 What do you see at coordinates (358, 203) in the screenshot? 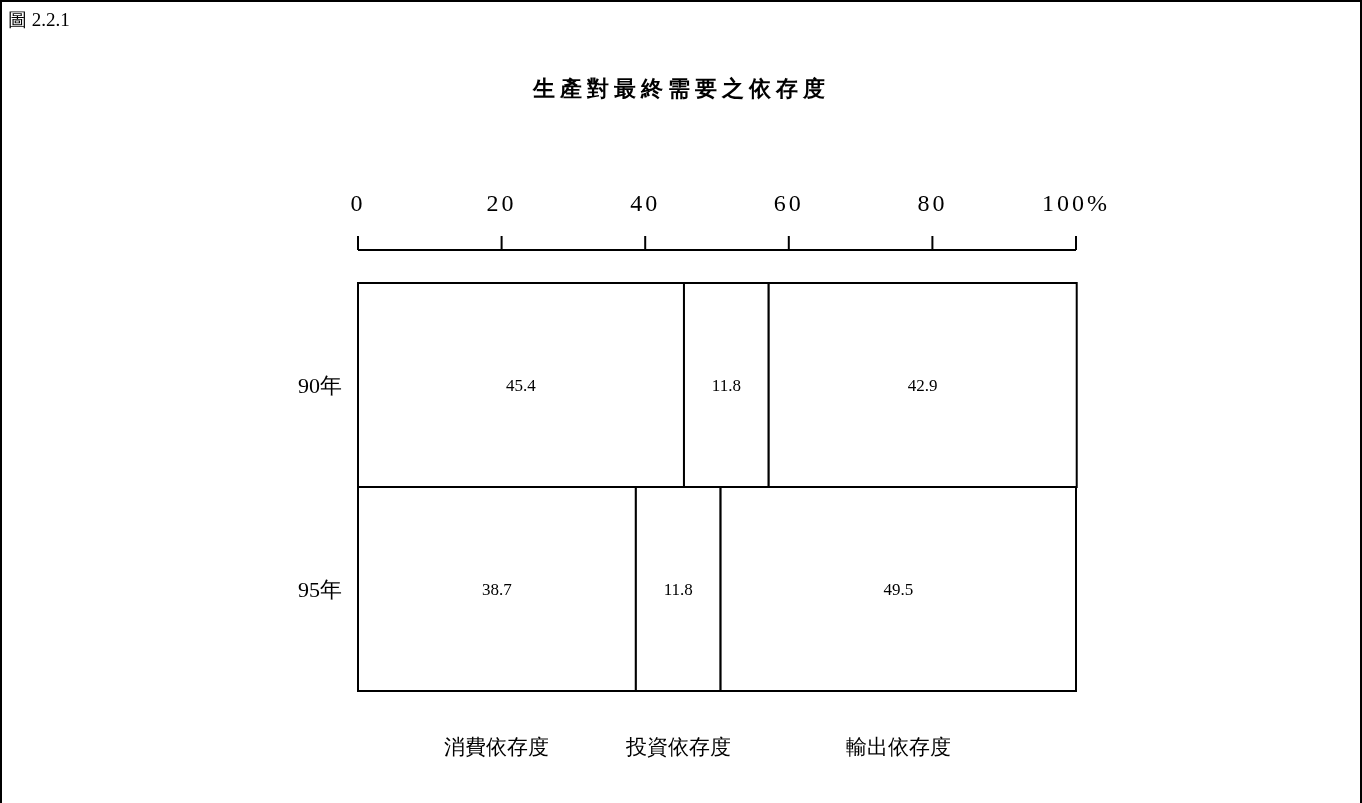
I see `x-tick-label: 0` at bounding box center [358, 203].